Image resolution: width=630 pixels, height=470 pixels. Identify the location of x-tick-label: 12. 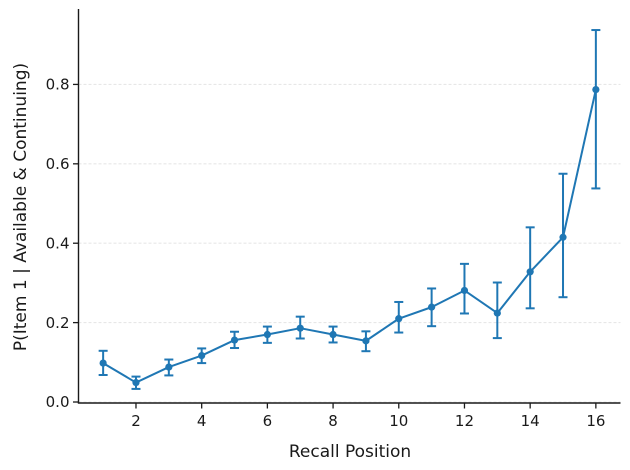
(464, 421).